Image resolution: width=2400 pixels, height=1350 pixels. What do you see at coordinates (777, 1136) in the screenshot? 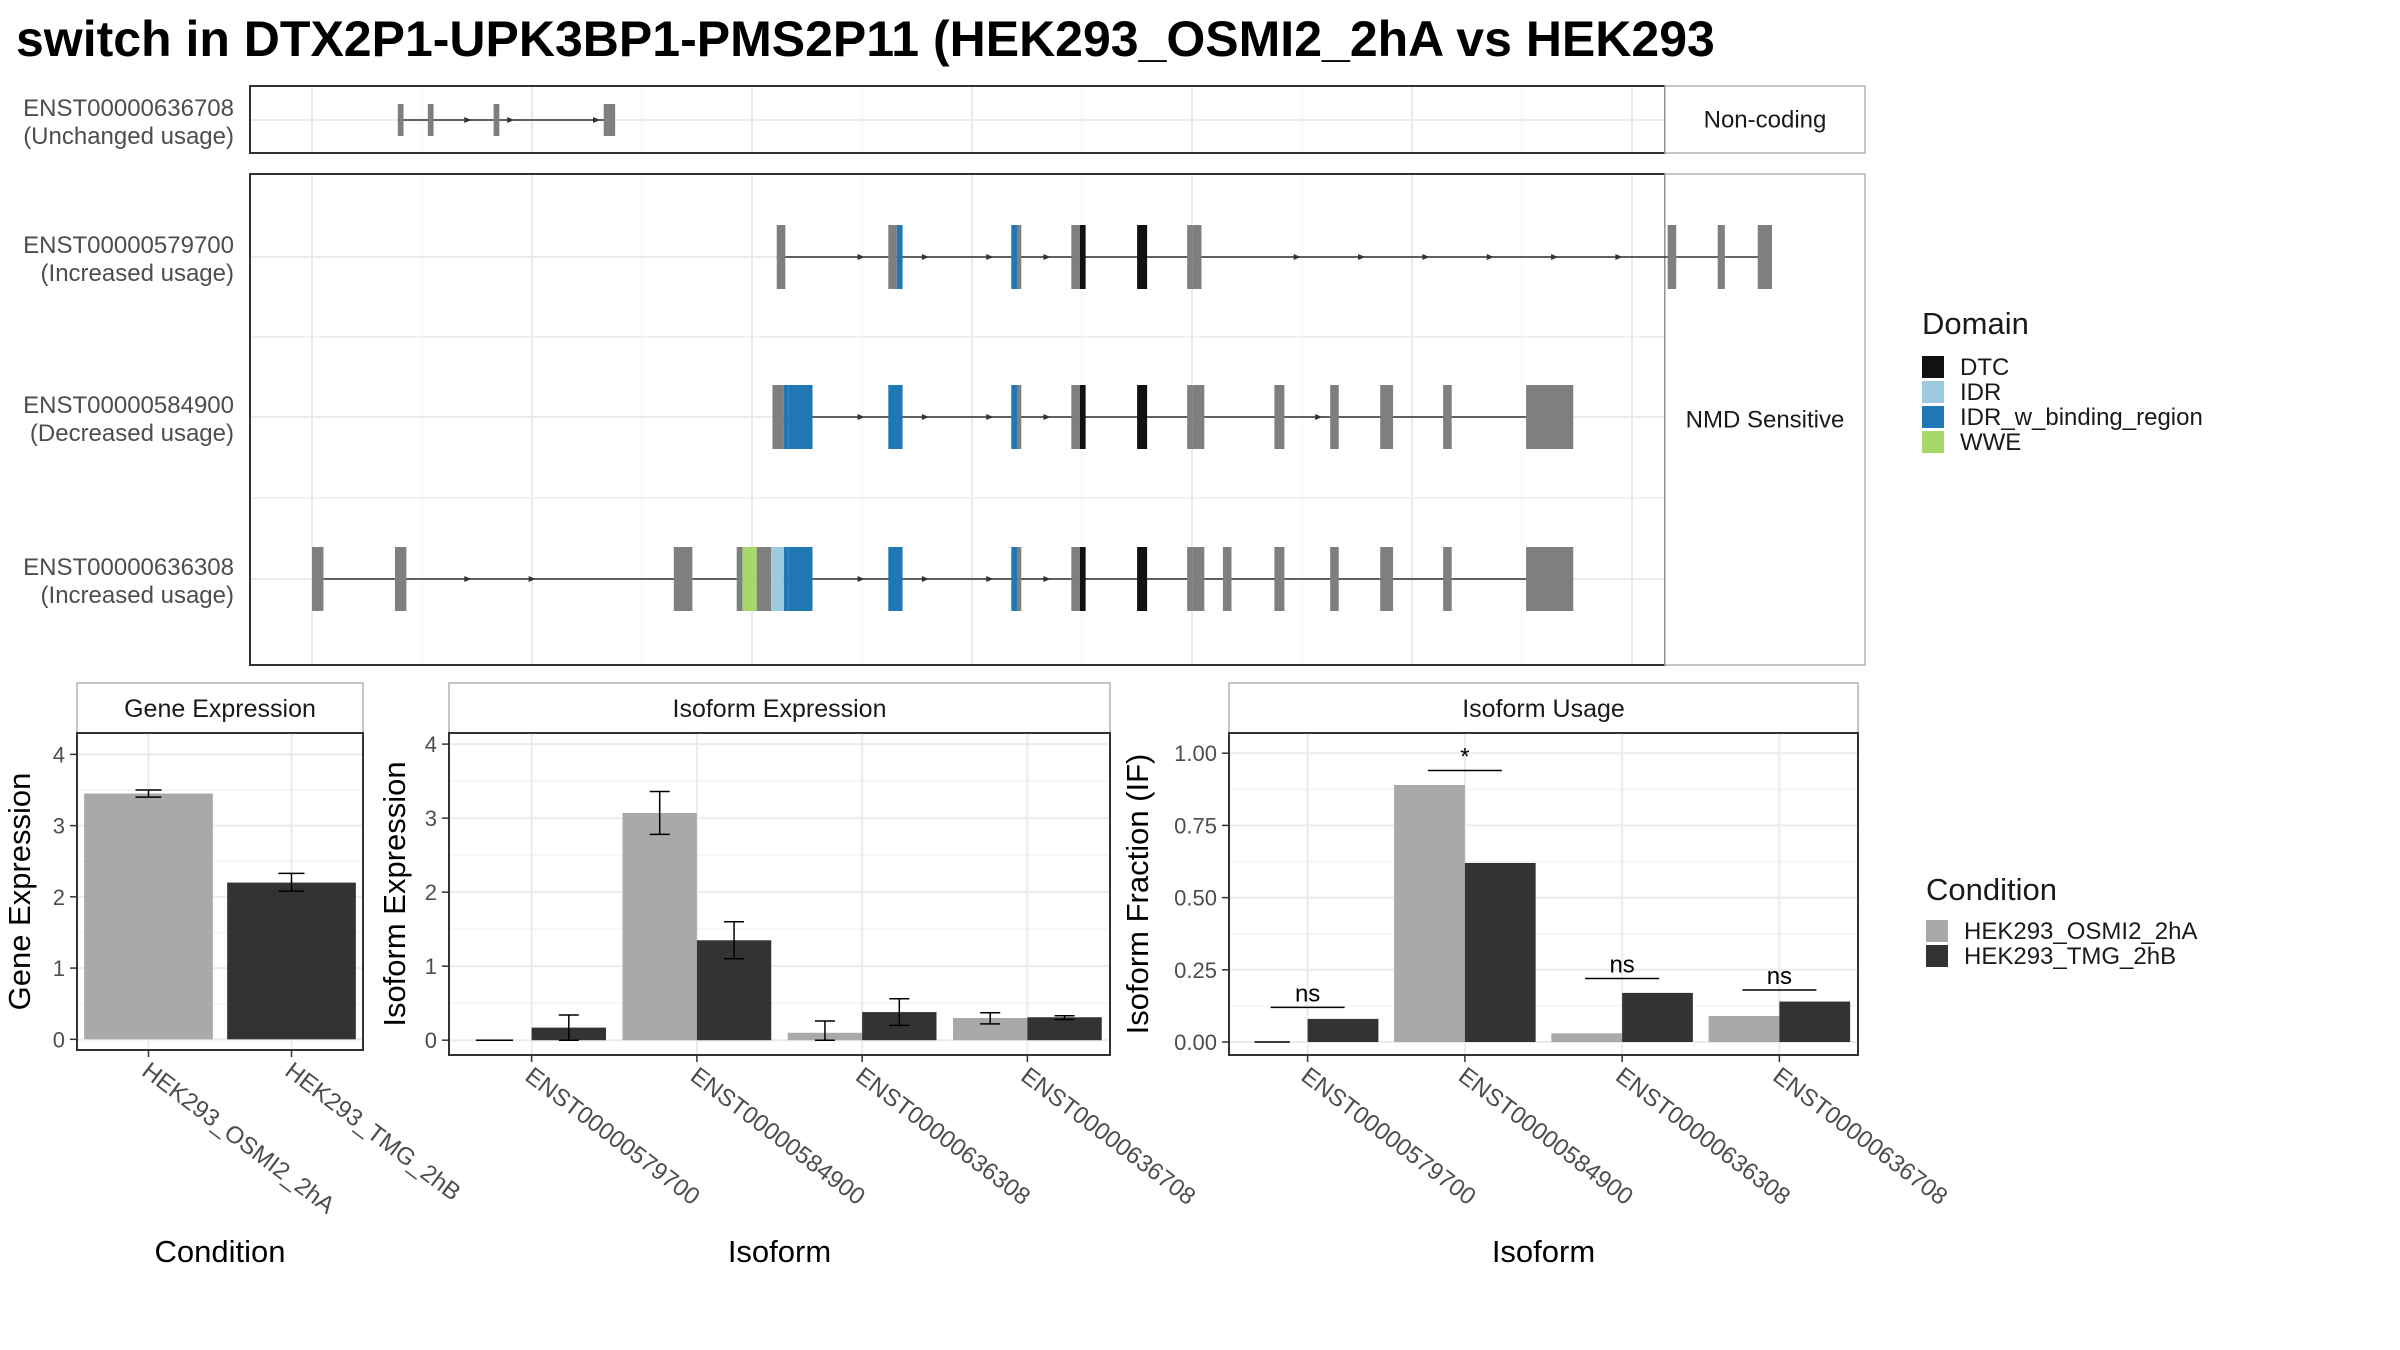
I see `x-tick-label: ENST00000584900` at bounding box center [777, 1136].